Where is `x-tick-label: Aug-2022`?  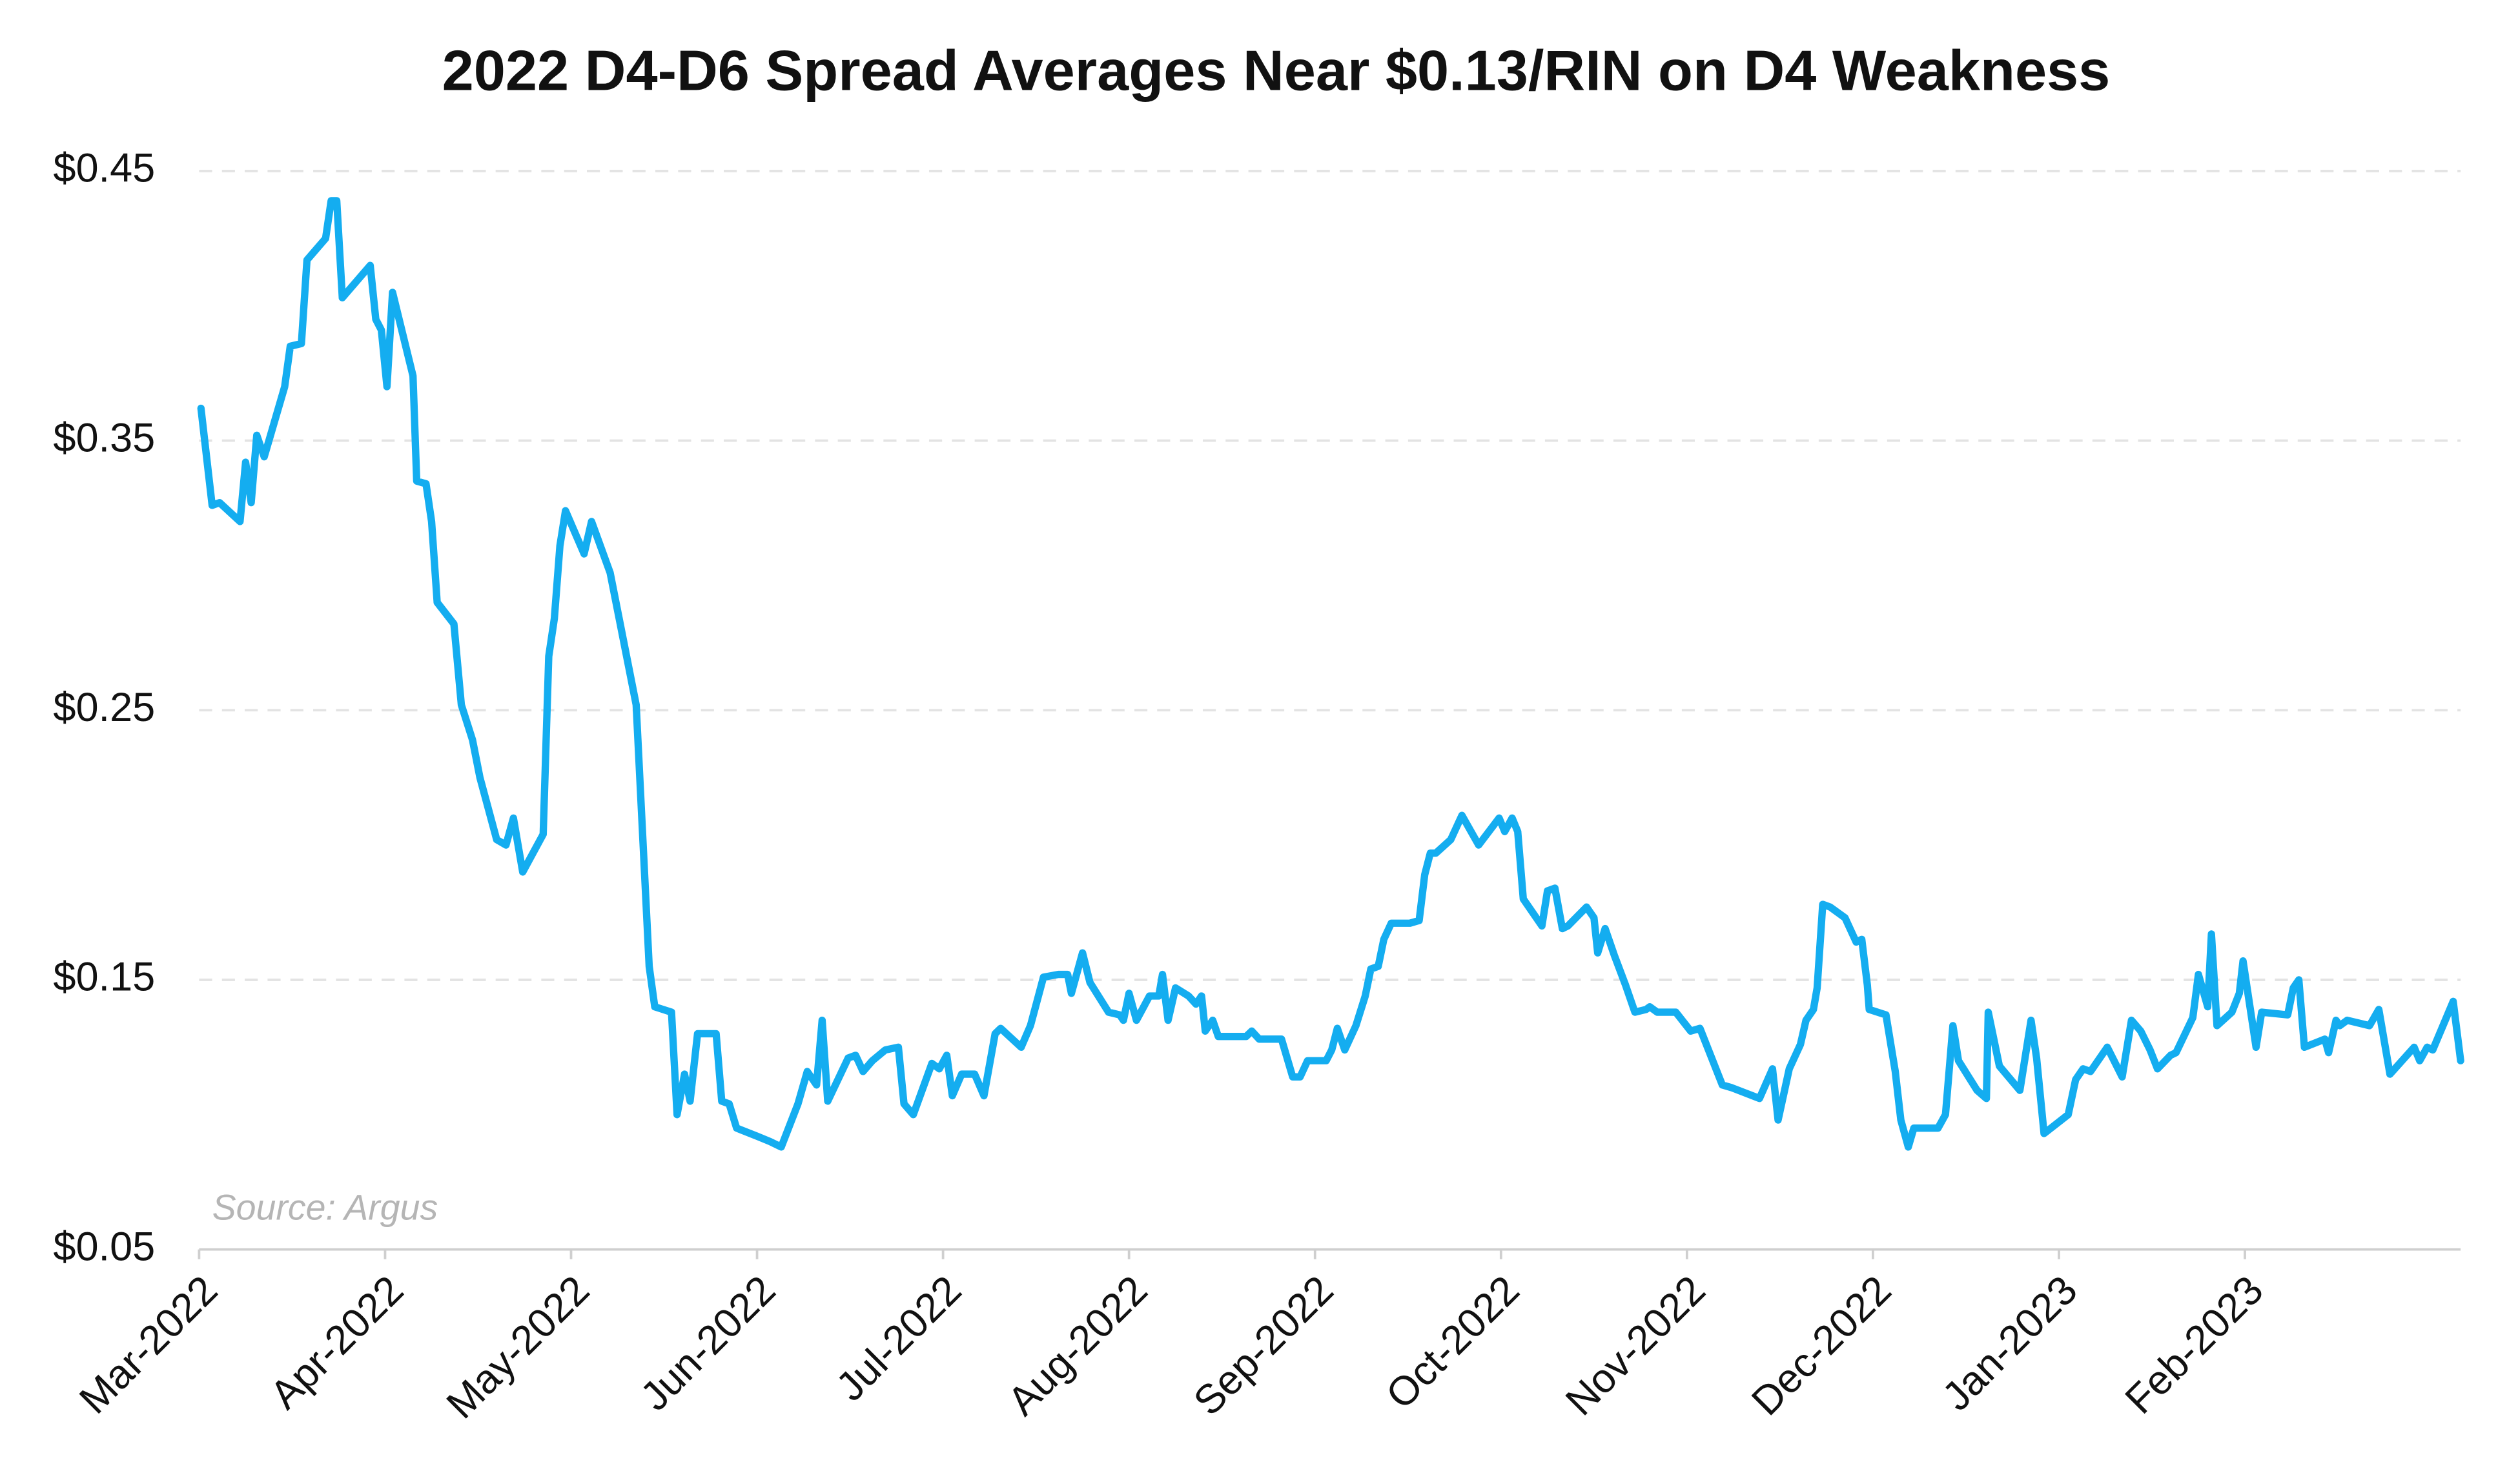
x-tick-label: Aug-2022 is located at coordinates (1077, 1345).